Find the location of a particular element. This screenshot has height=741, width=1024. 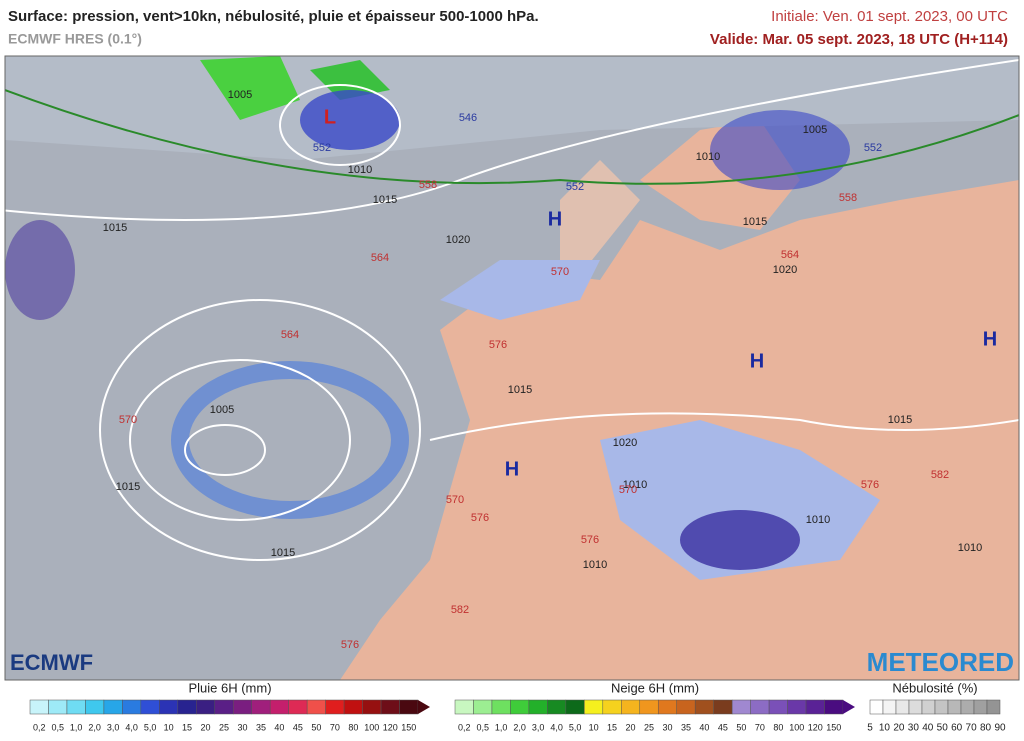

legend-tick-label: 5,0 is located at coordinates (575, 727).